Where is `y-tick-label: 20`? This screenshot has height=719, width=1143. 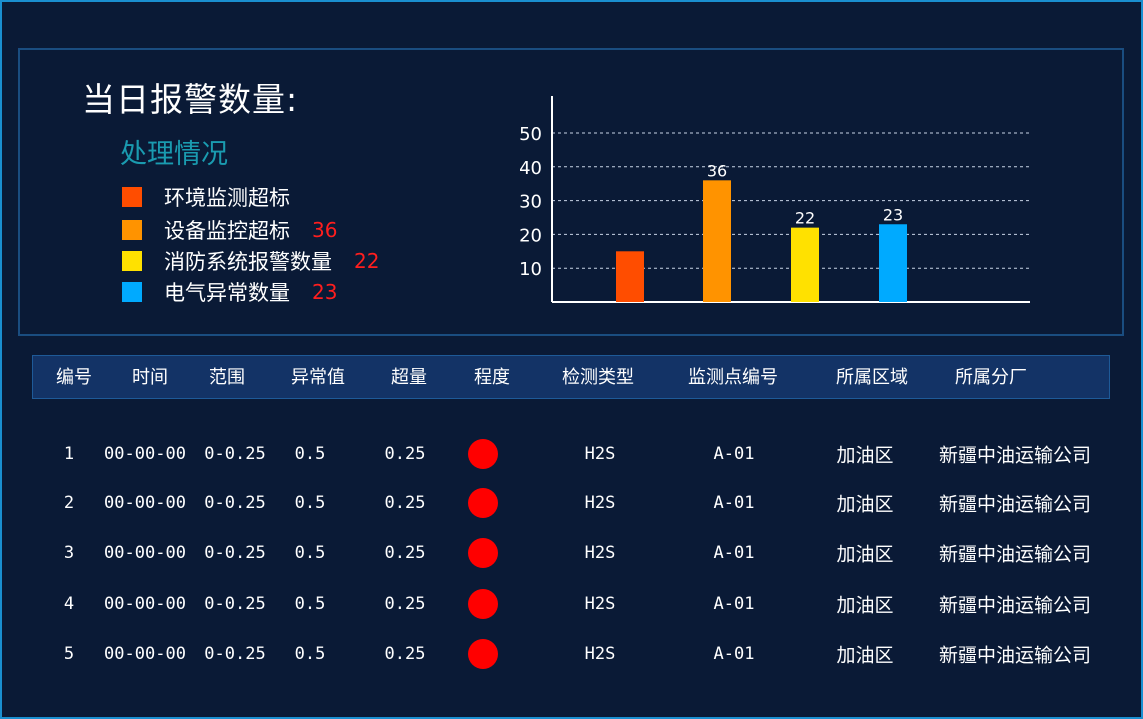
y-tick-label: 20 is located at coordinates (530, 235).